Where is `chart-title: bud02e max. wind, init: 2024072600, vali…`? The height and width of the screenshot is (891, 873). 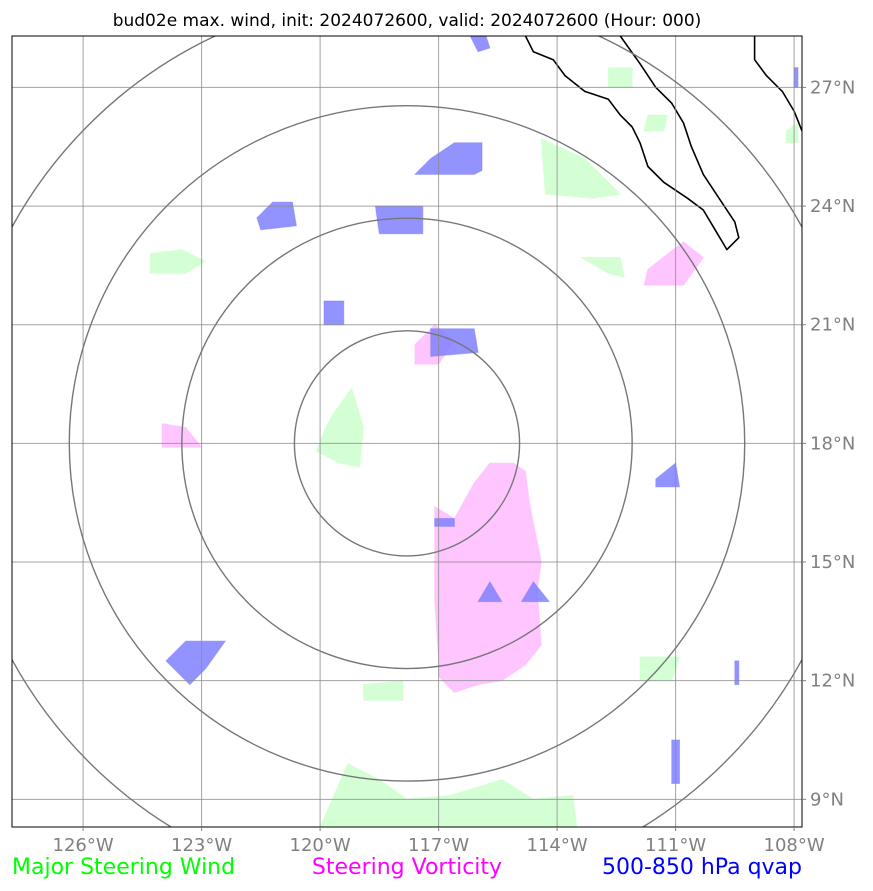
chart-title: bud02e max. wind, init: 2024072600, vali… is located at coordinates (407, 21).